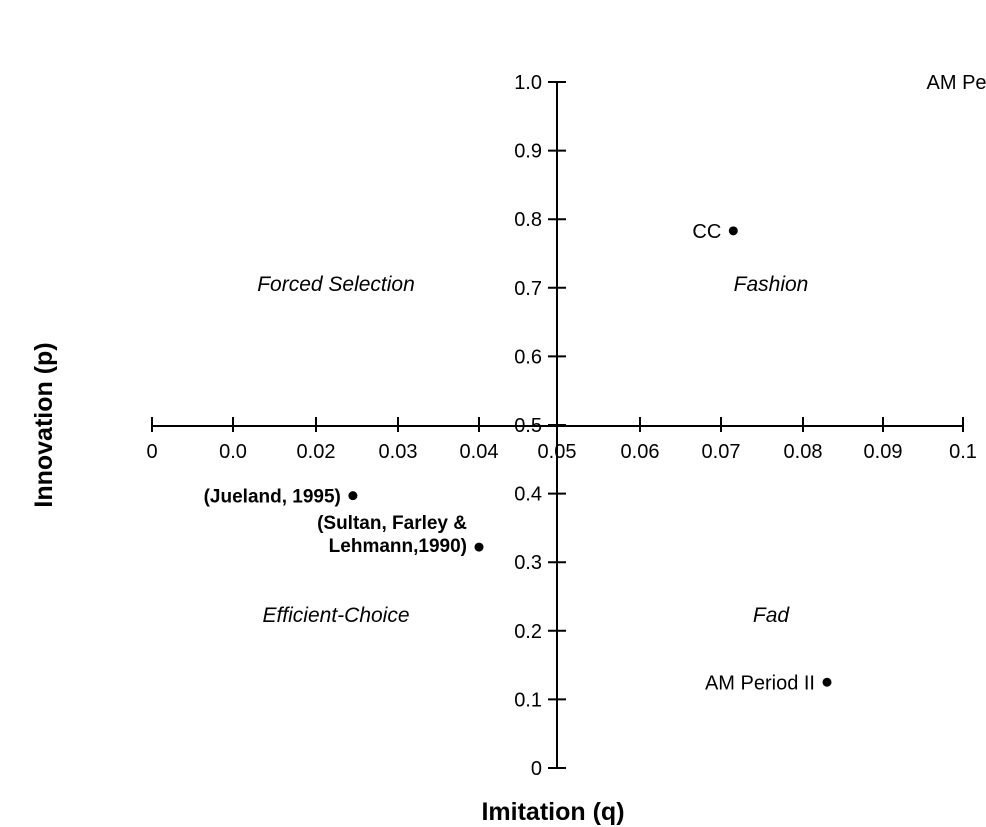  What do you see at coordinates (883, 452) in the screenshot?
I see `x-tick-label: 0.09` at bounding box center [883, 452].